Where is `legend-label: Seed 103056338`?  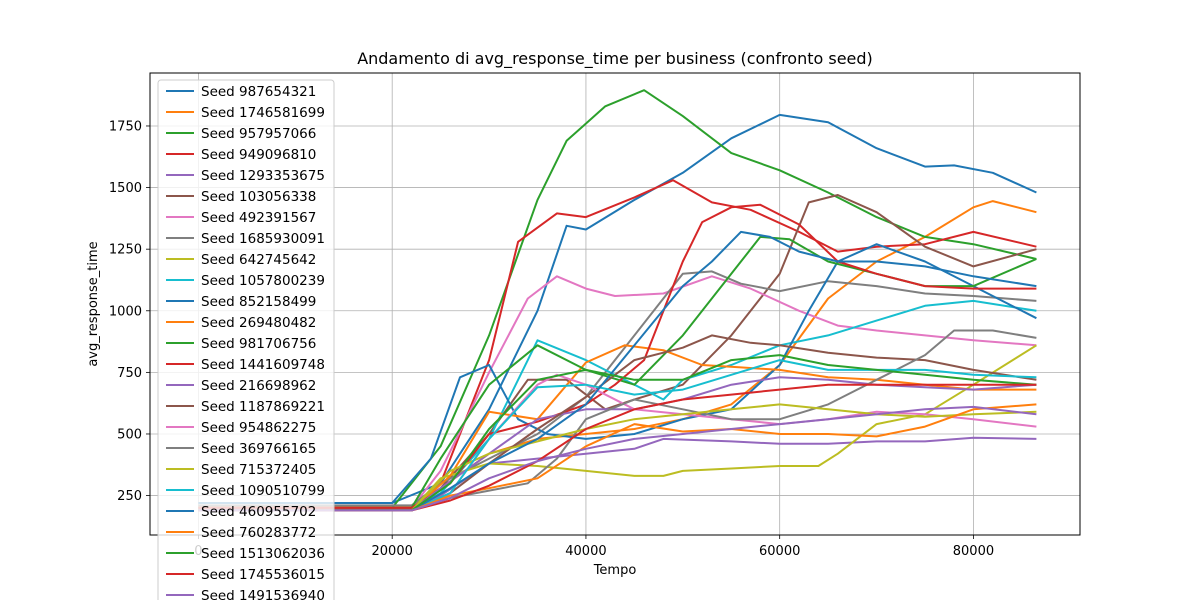 legend-label: Seed 103056338 is located at coordinates (258, 197).